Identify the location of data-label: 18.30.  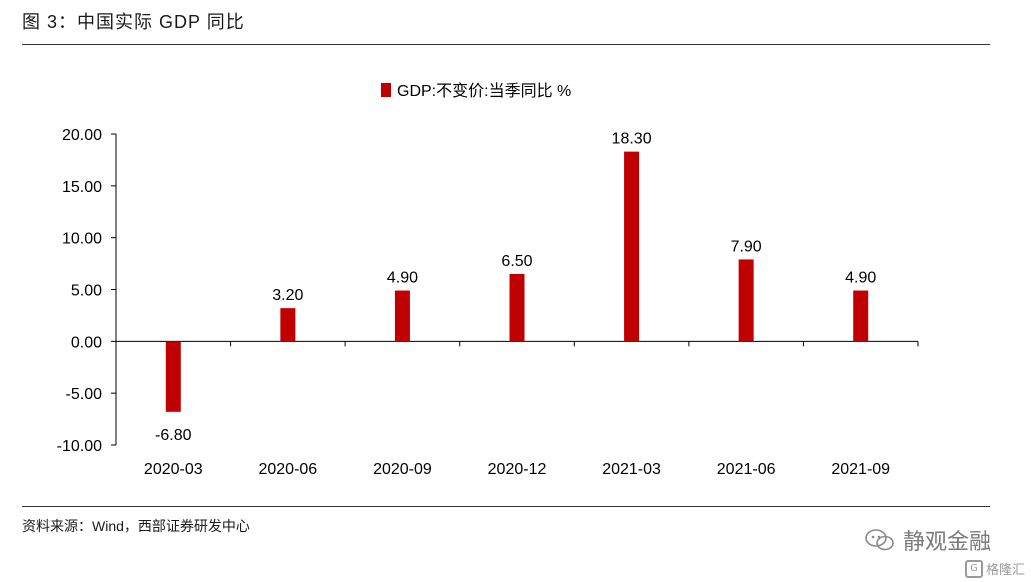
(632, 139).